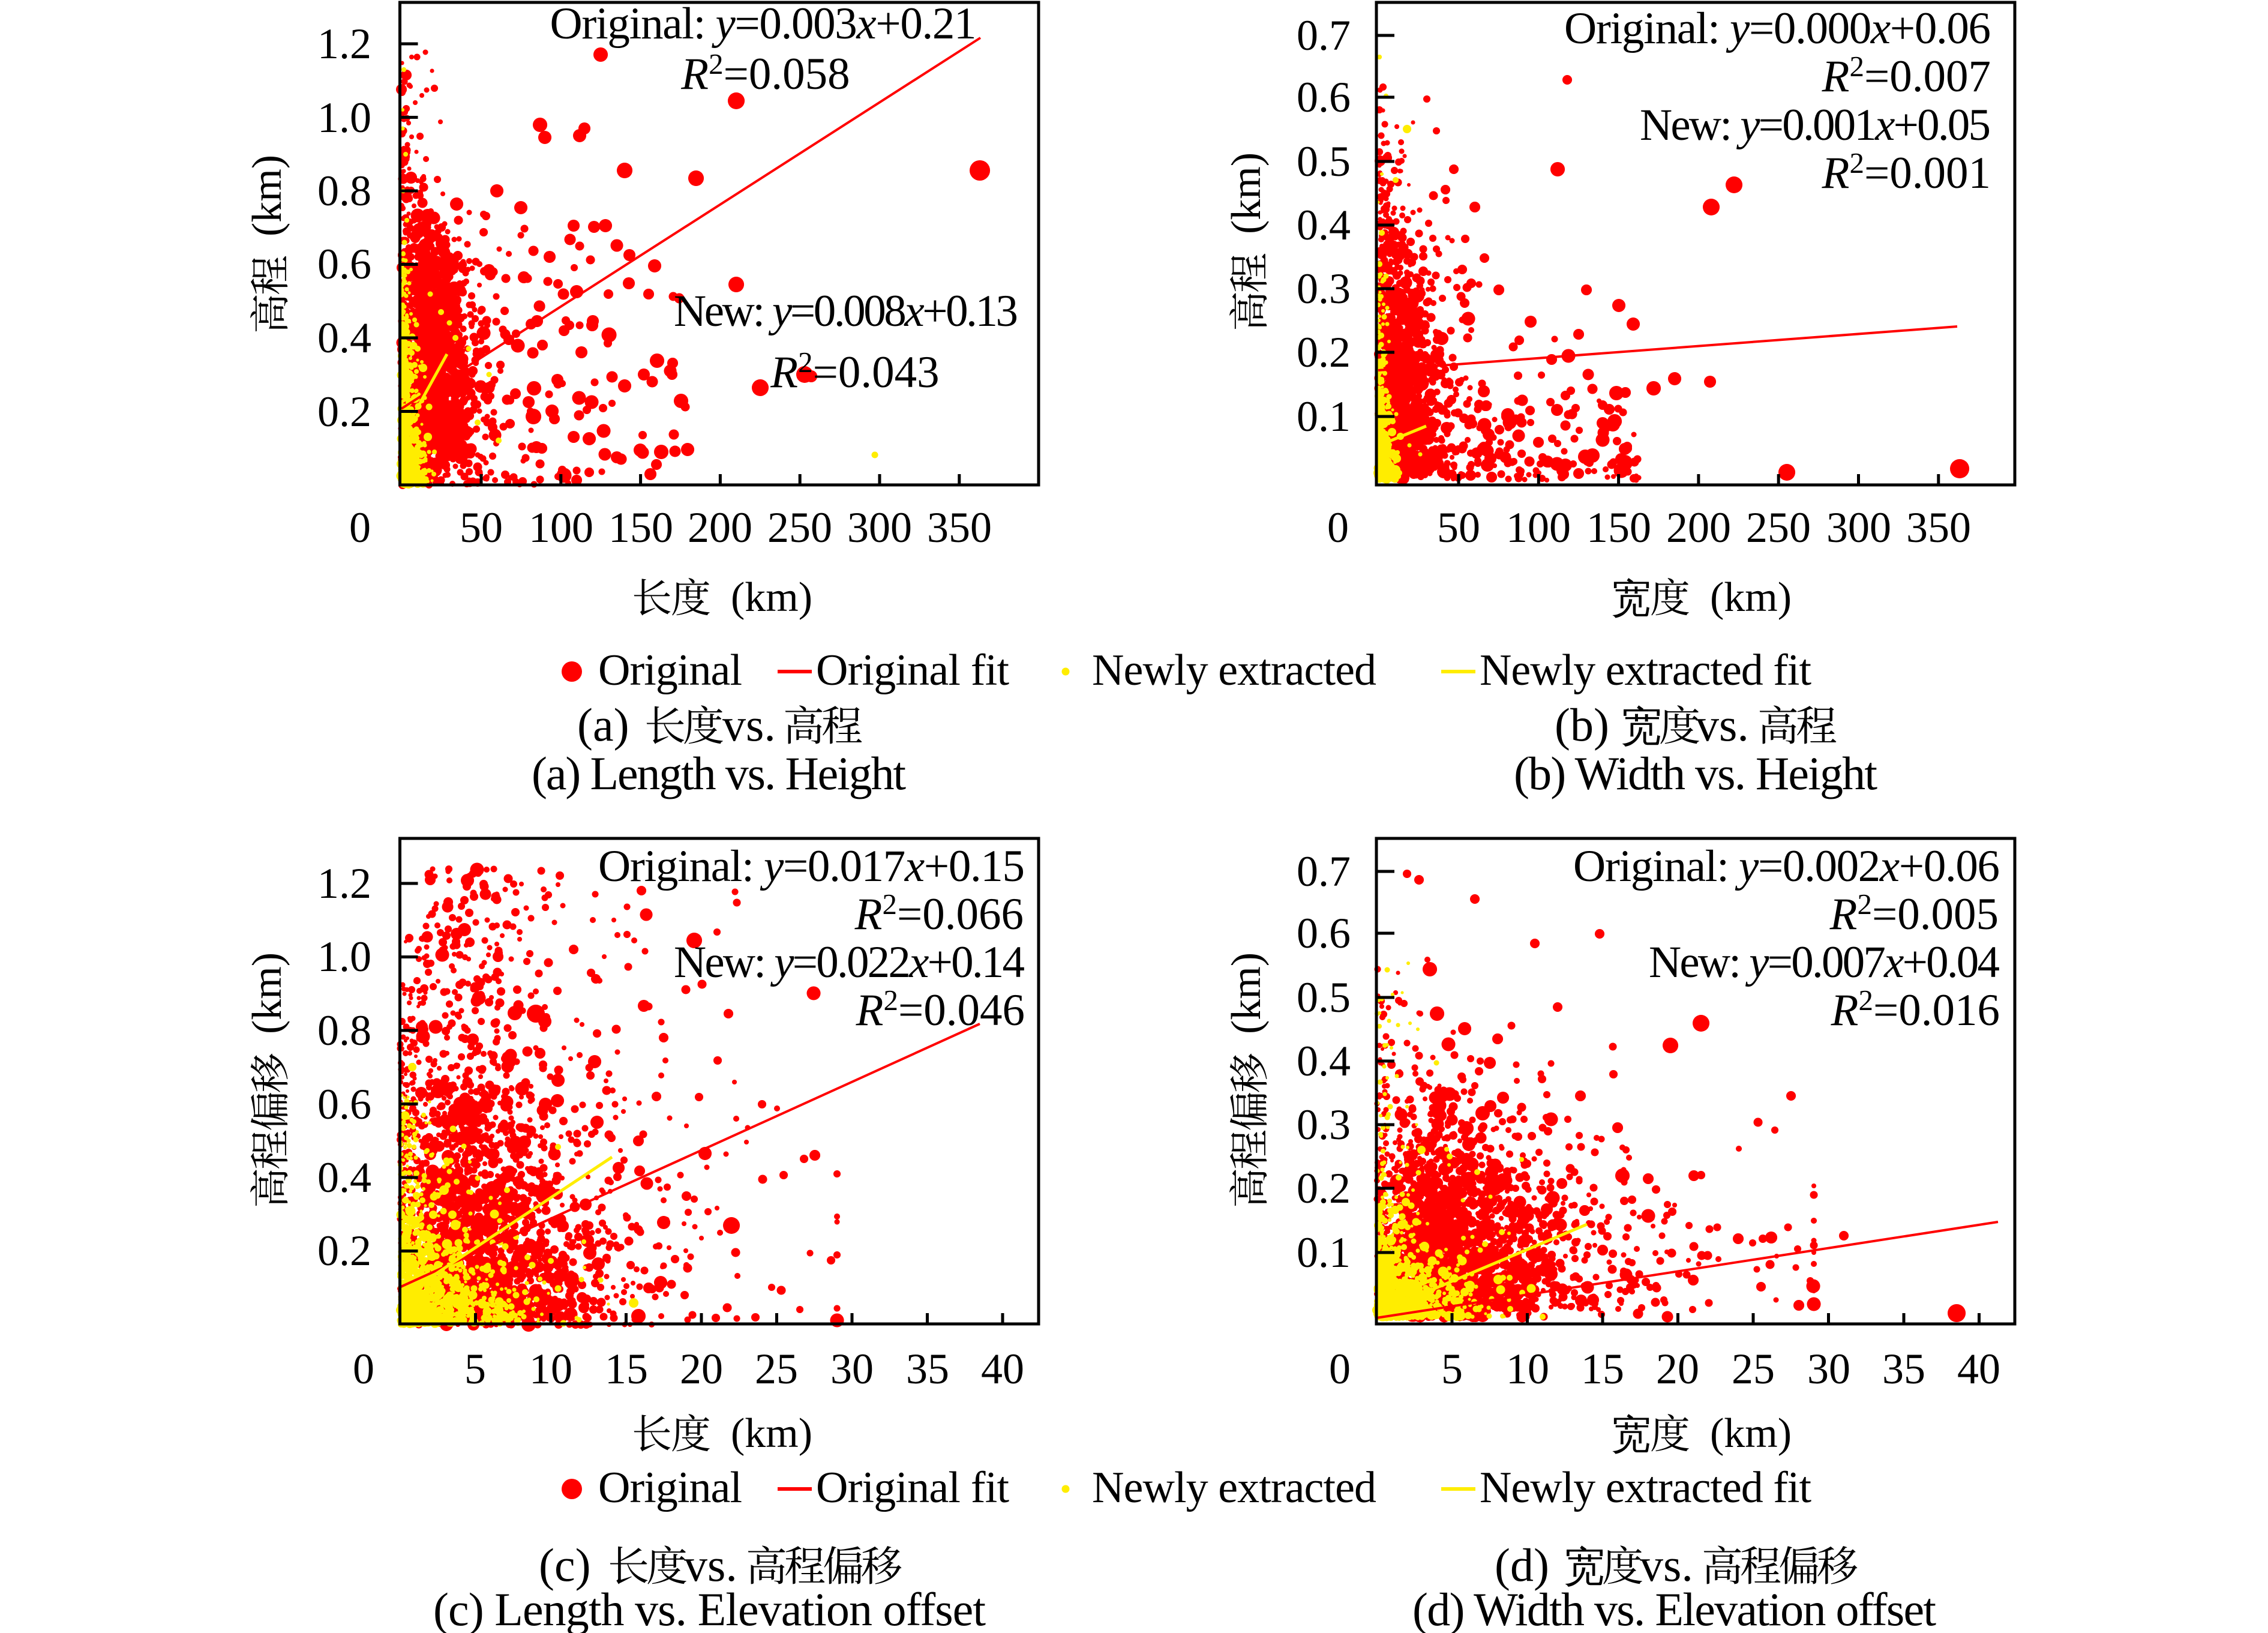 This screenshot has width=2268, height=1633. What do you see at coordinates (719, 773) in the screenshot?
I see `svg-text: (a) Length vs. Height` at bounding box center [719, 773].